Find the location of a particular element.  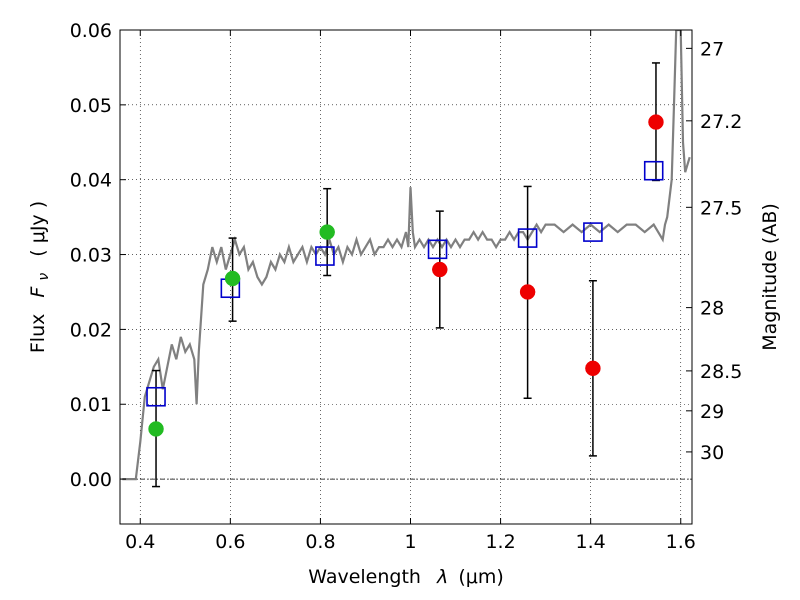

y-axis-subscript: ν is located at coordinates (44, 277).